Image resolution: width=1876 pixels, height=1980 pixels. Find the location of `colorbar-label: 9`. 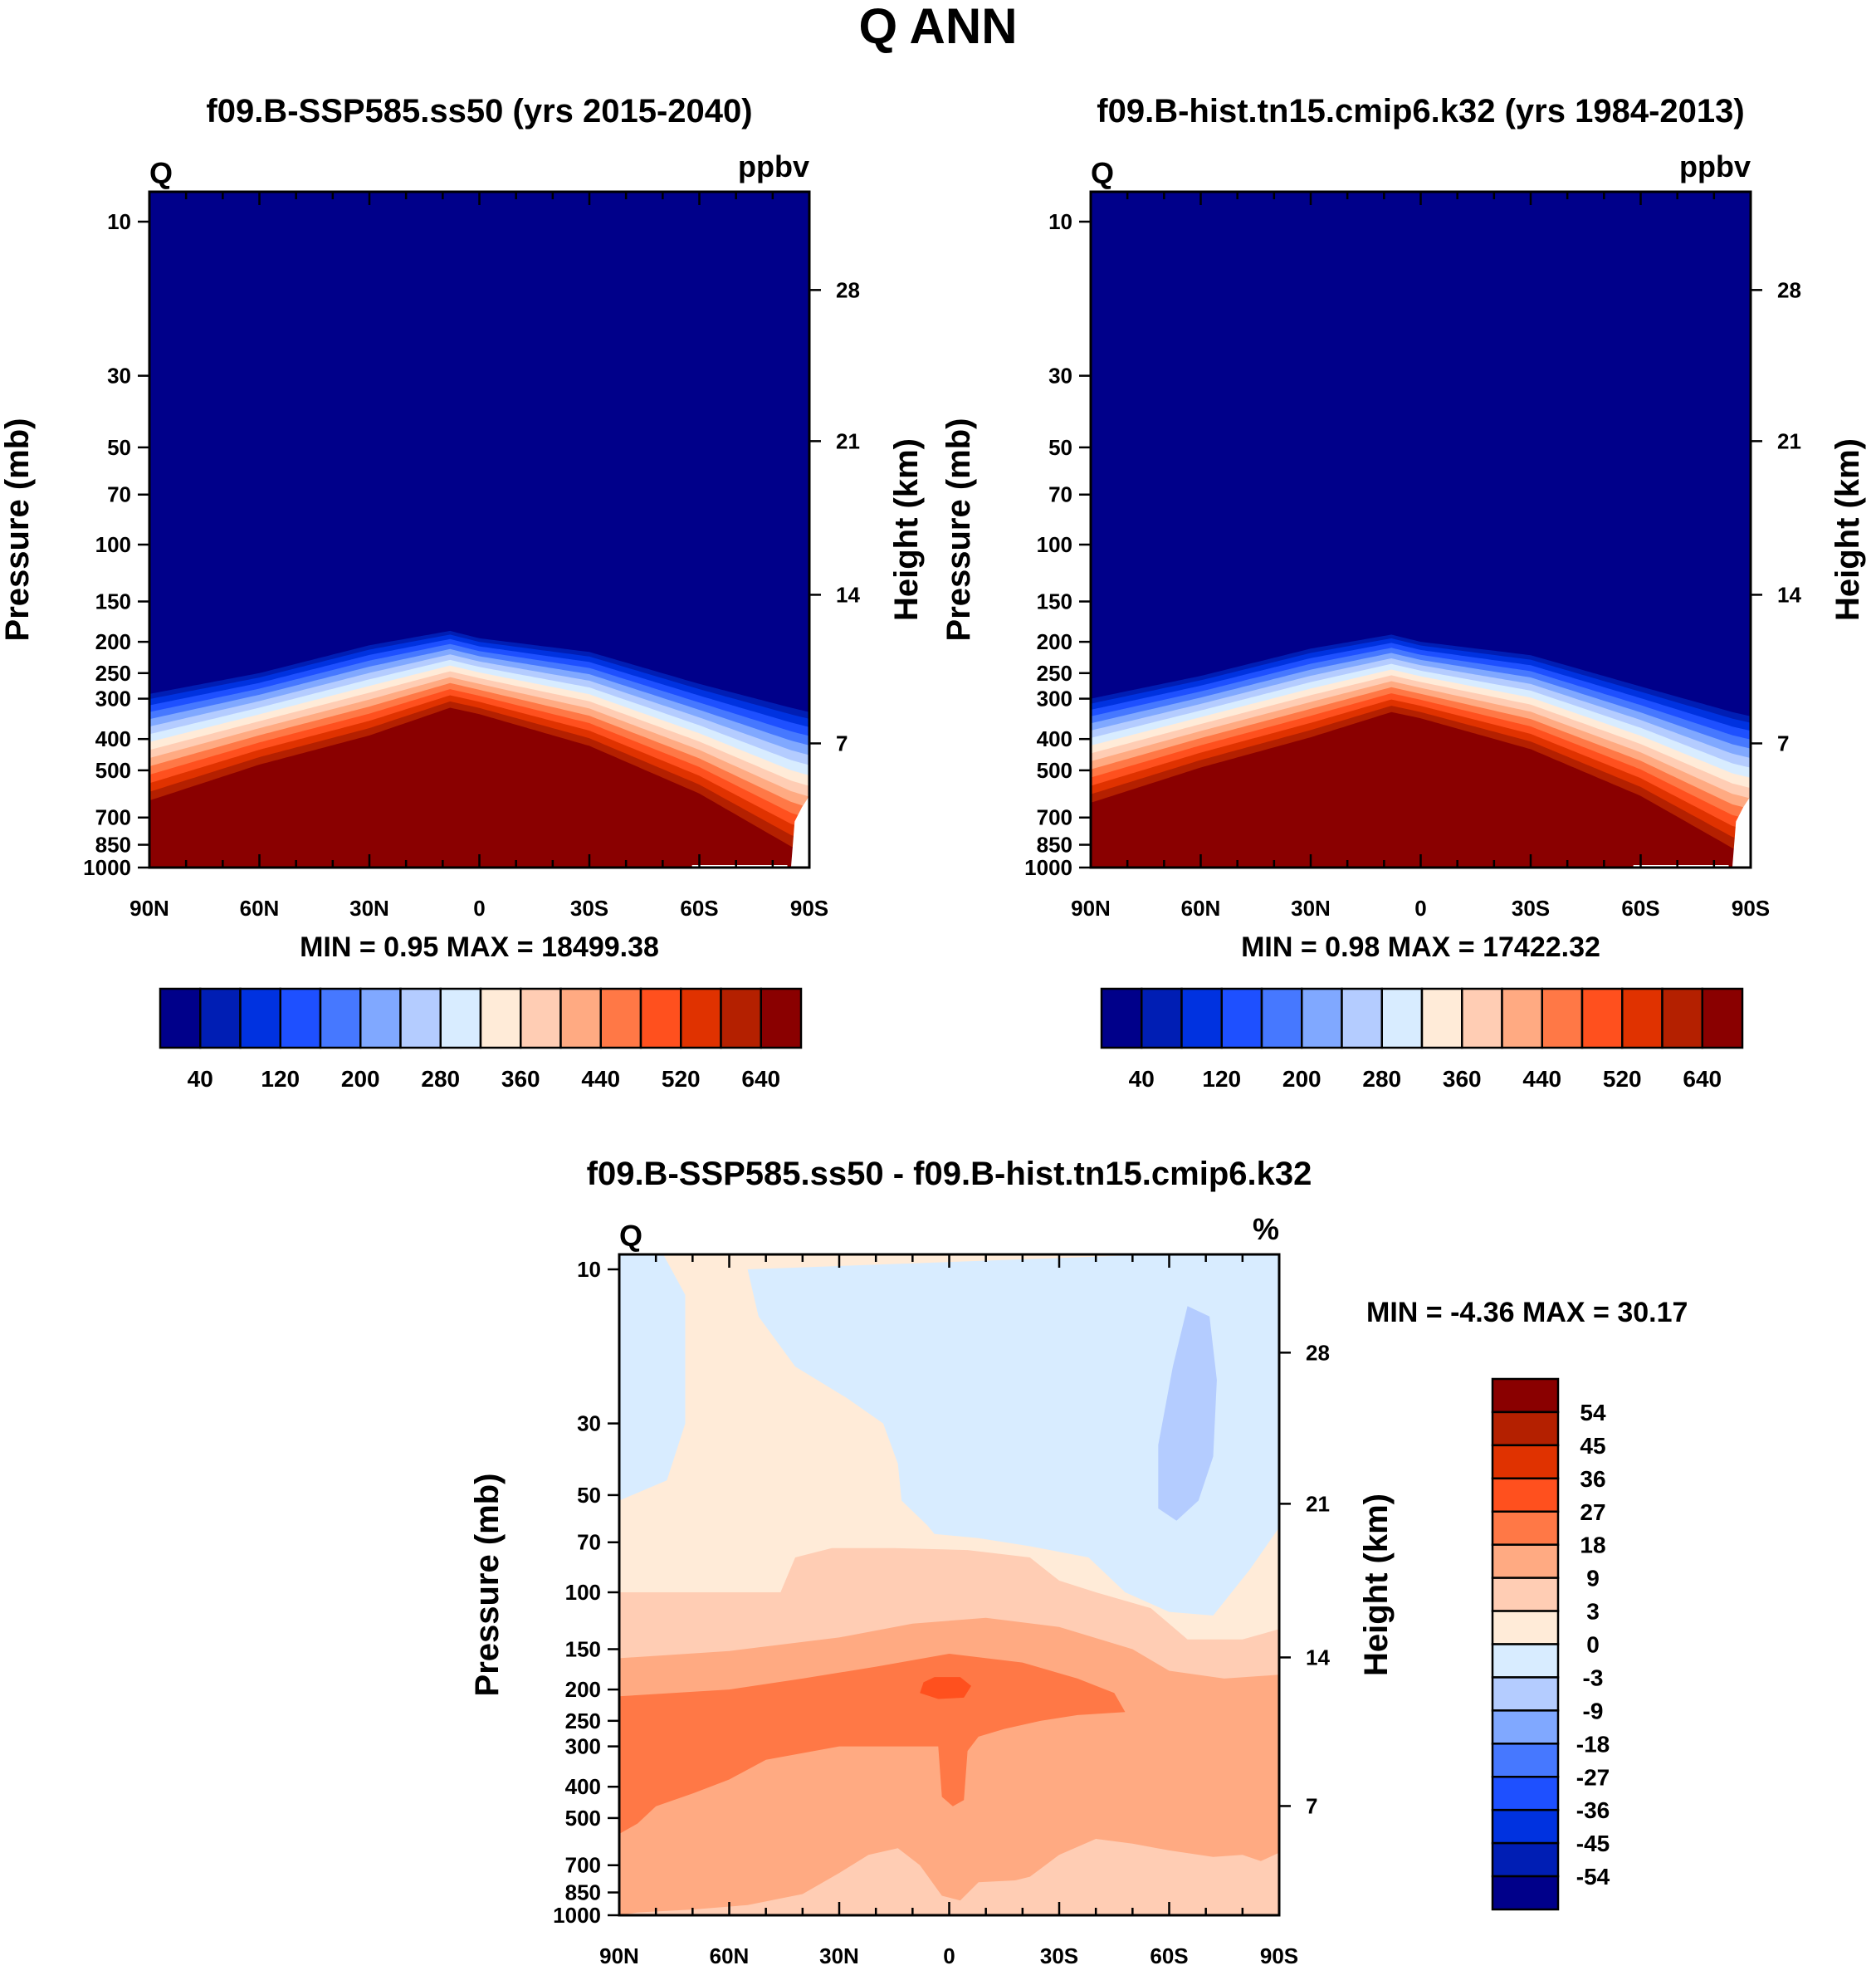

colorbar-label: 9 is located at coordinates (1593, 1578).